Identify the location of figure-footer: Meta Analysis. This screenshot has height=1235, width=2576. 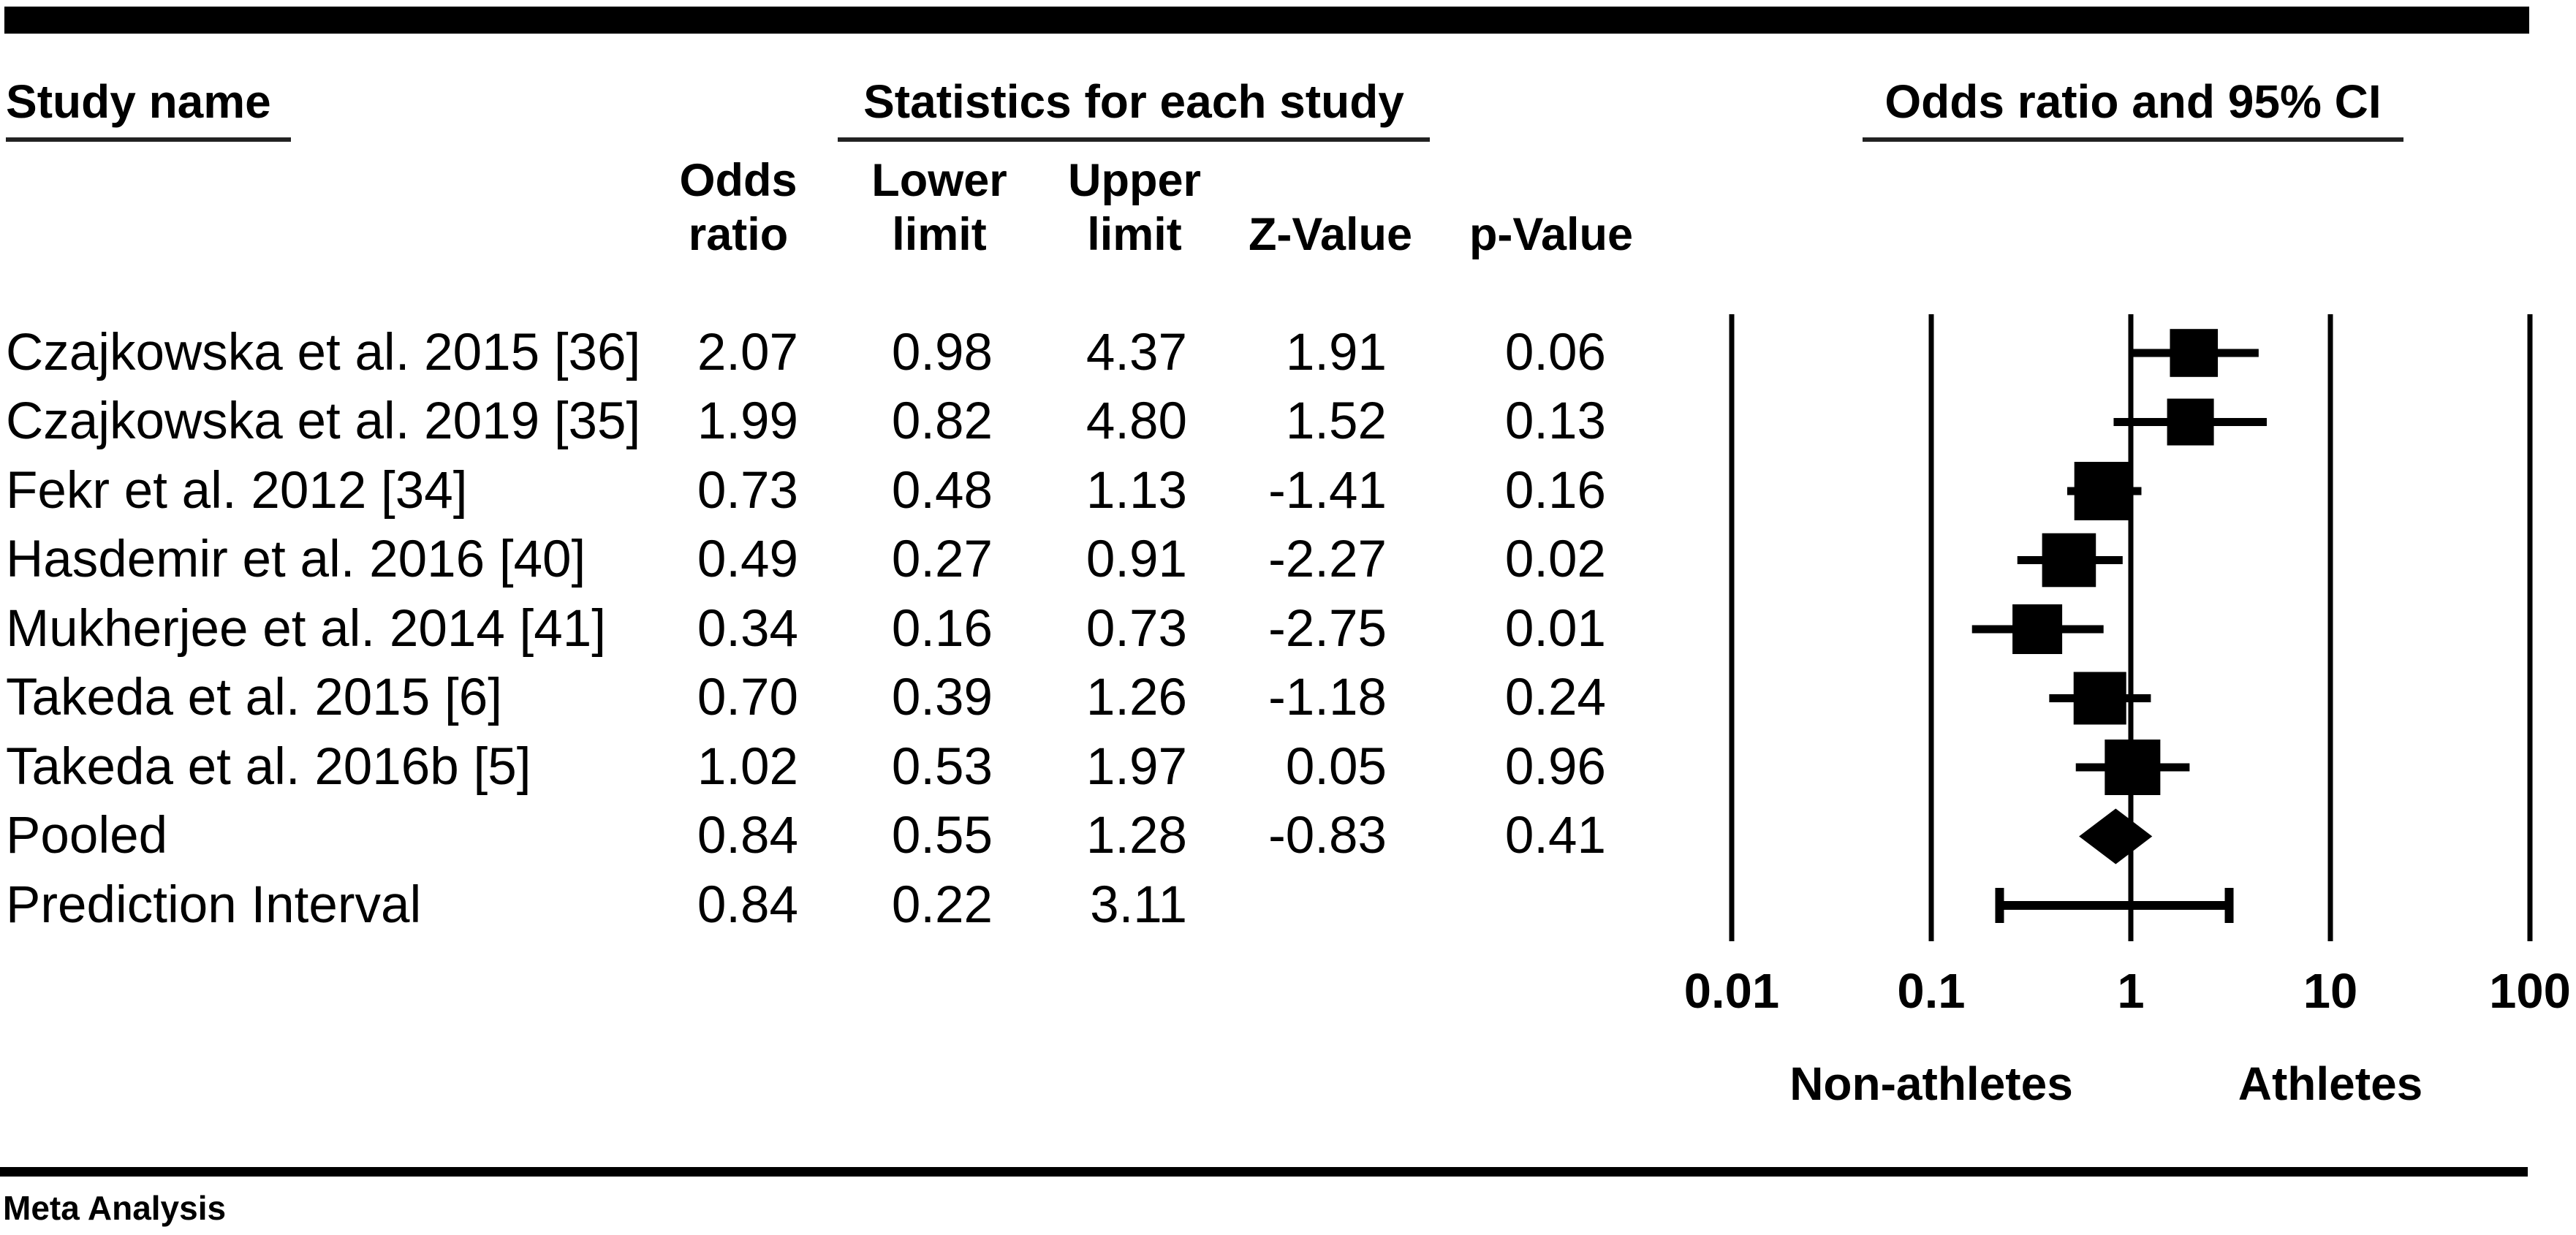
(115, 1208).